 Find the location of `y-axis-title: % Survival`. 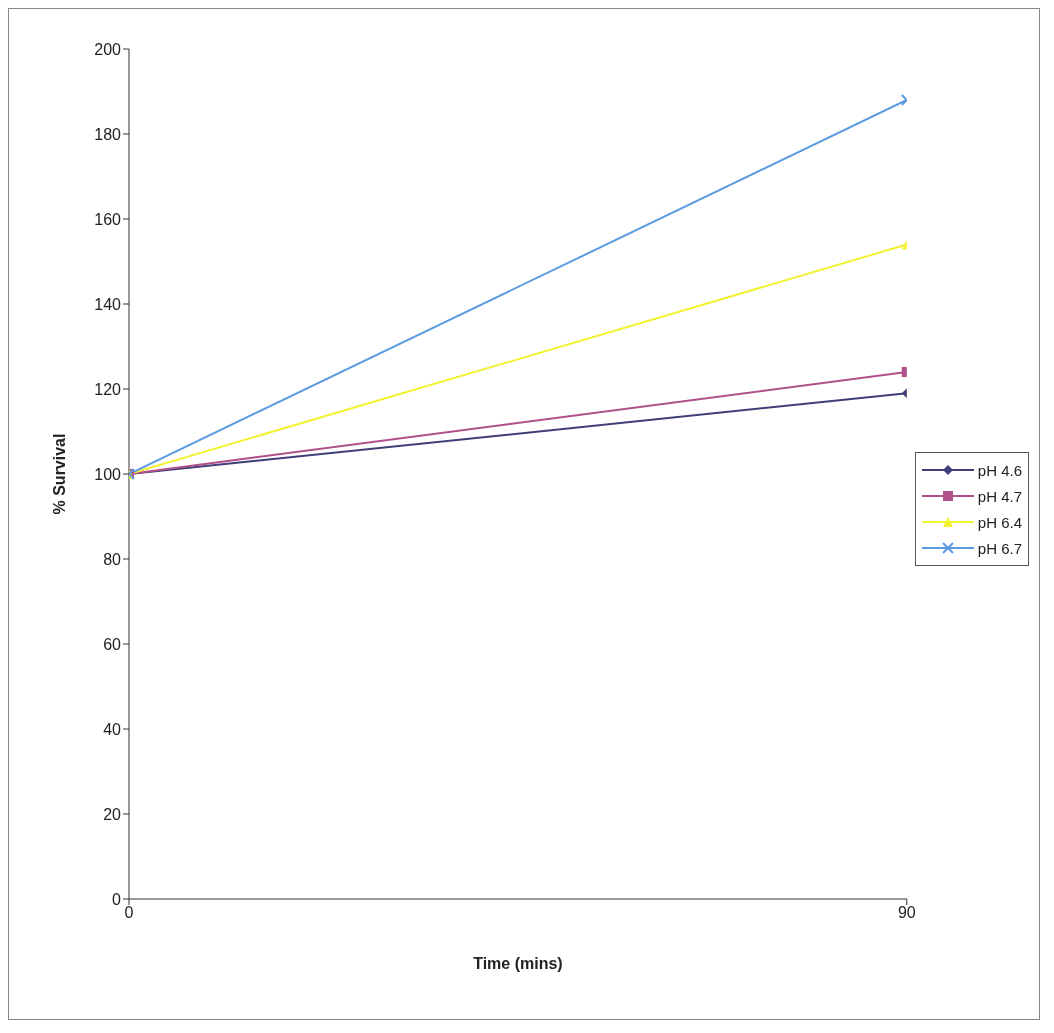

y-axis-title: % Survival is located at coordinates (59, 474).